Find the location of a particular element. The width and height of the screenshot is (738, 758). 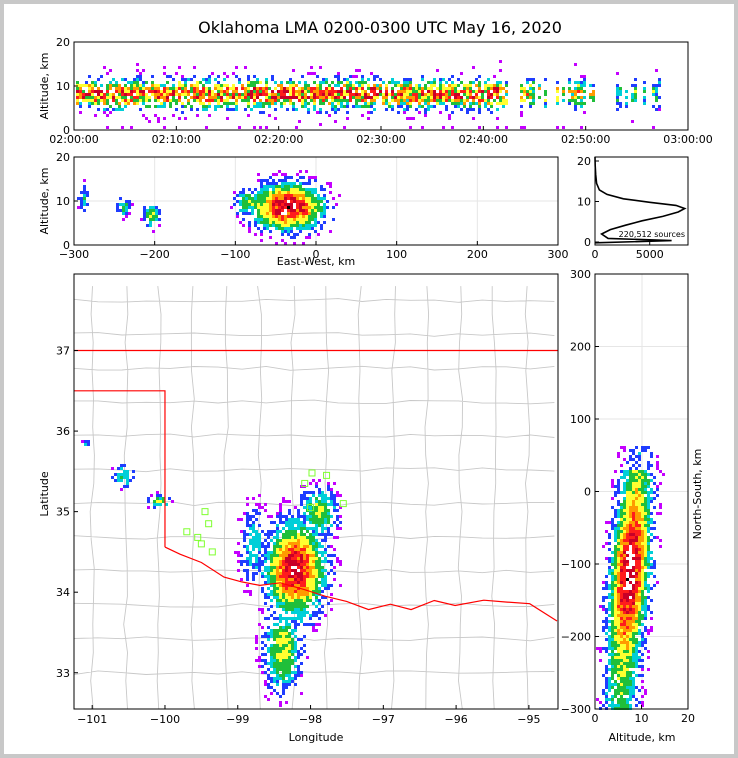

ns-height-xtick-label: 20 is located at coordinates (688, 718).